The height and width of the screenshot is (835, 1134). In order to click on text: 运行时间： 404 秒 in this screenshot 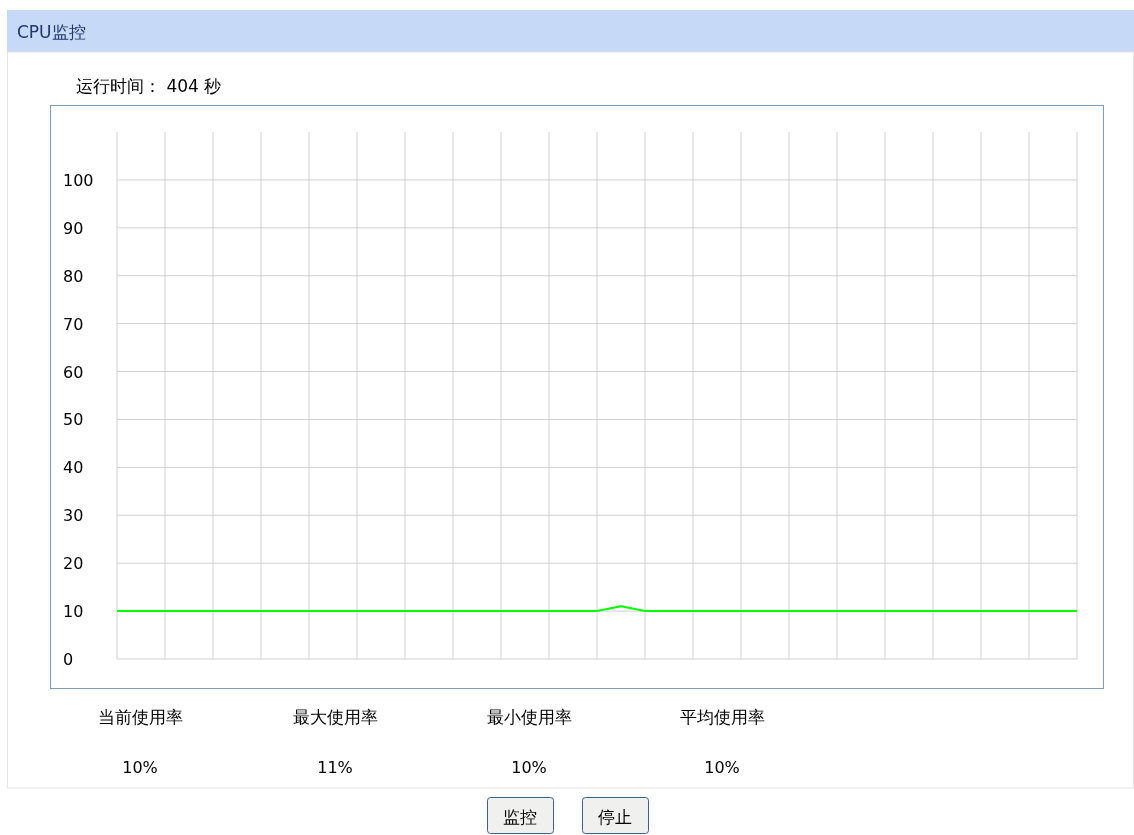, I will do `click(149, 86)`.